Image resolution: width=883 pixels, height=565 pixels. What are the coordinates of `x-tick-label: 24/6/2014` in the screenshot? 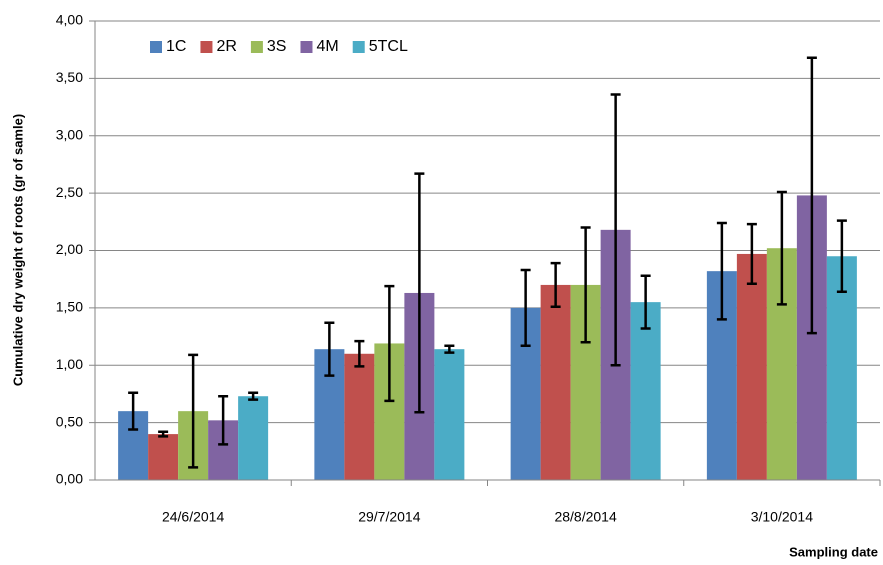 It's located at (193, 517).